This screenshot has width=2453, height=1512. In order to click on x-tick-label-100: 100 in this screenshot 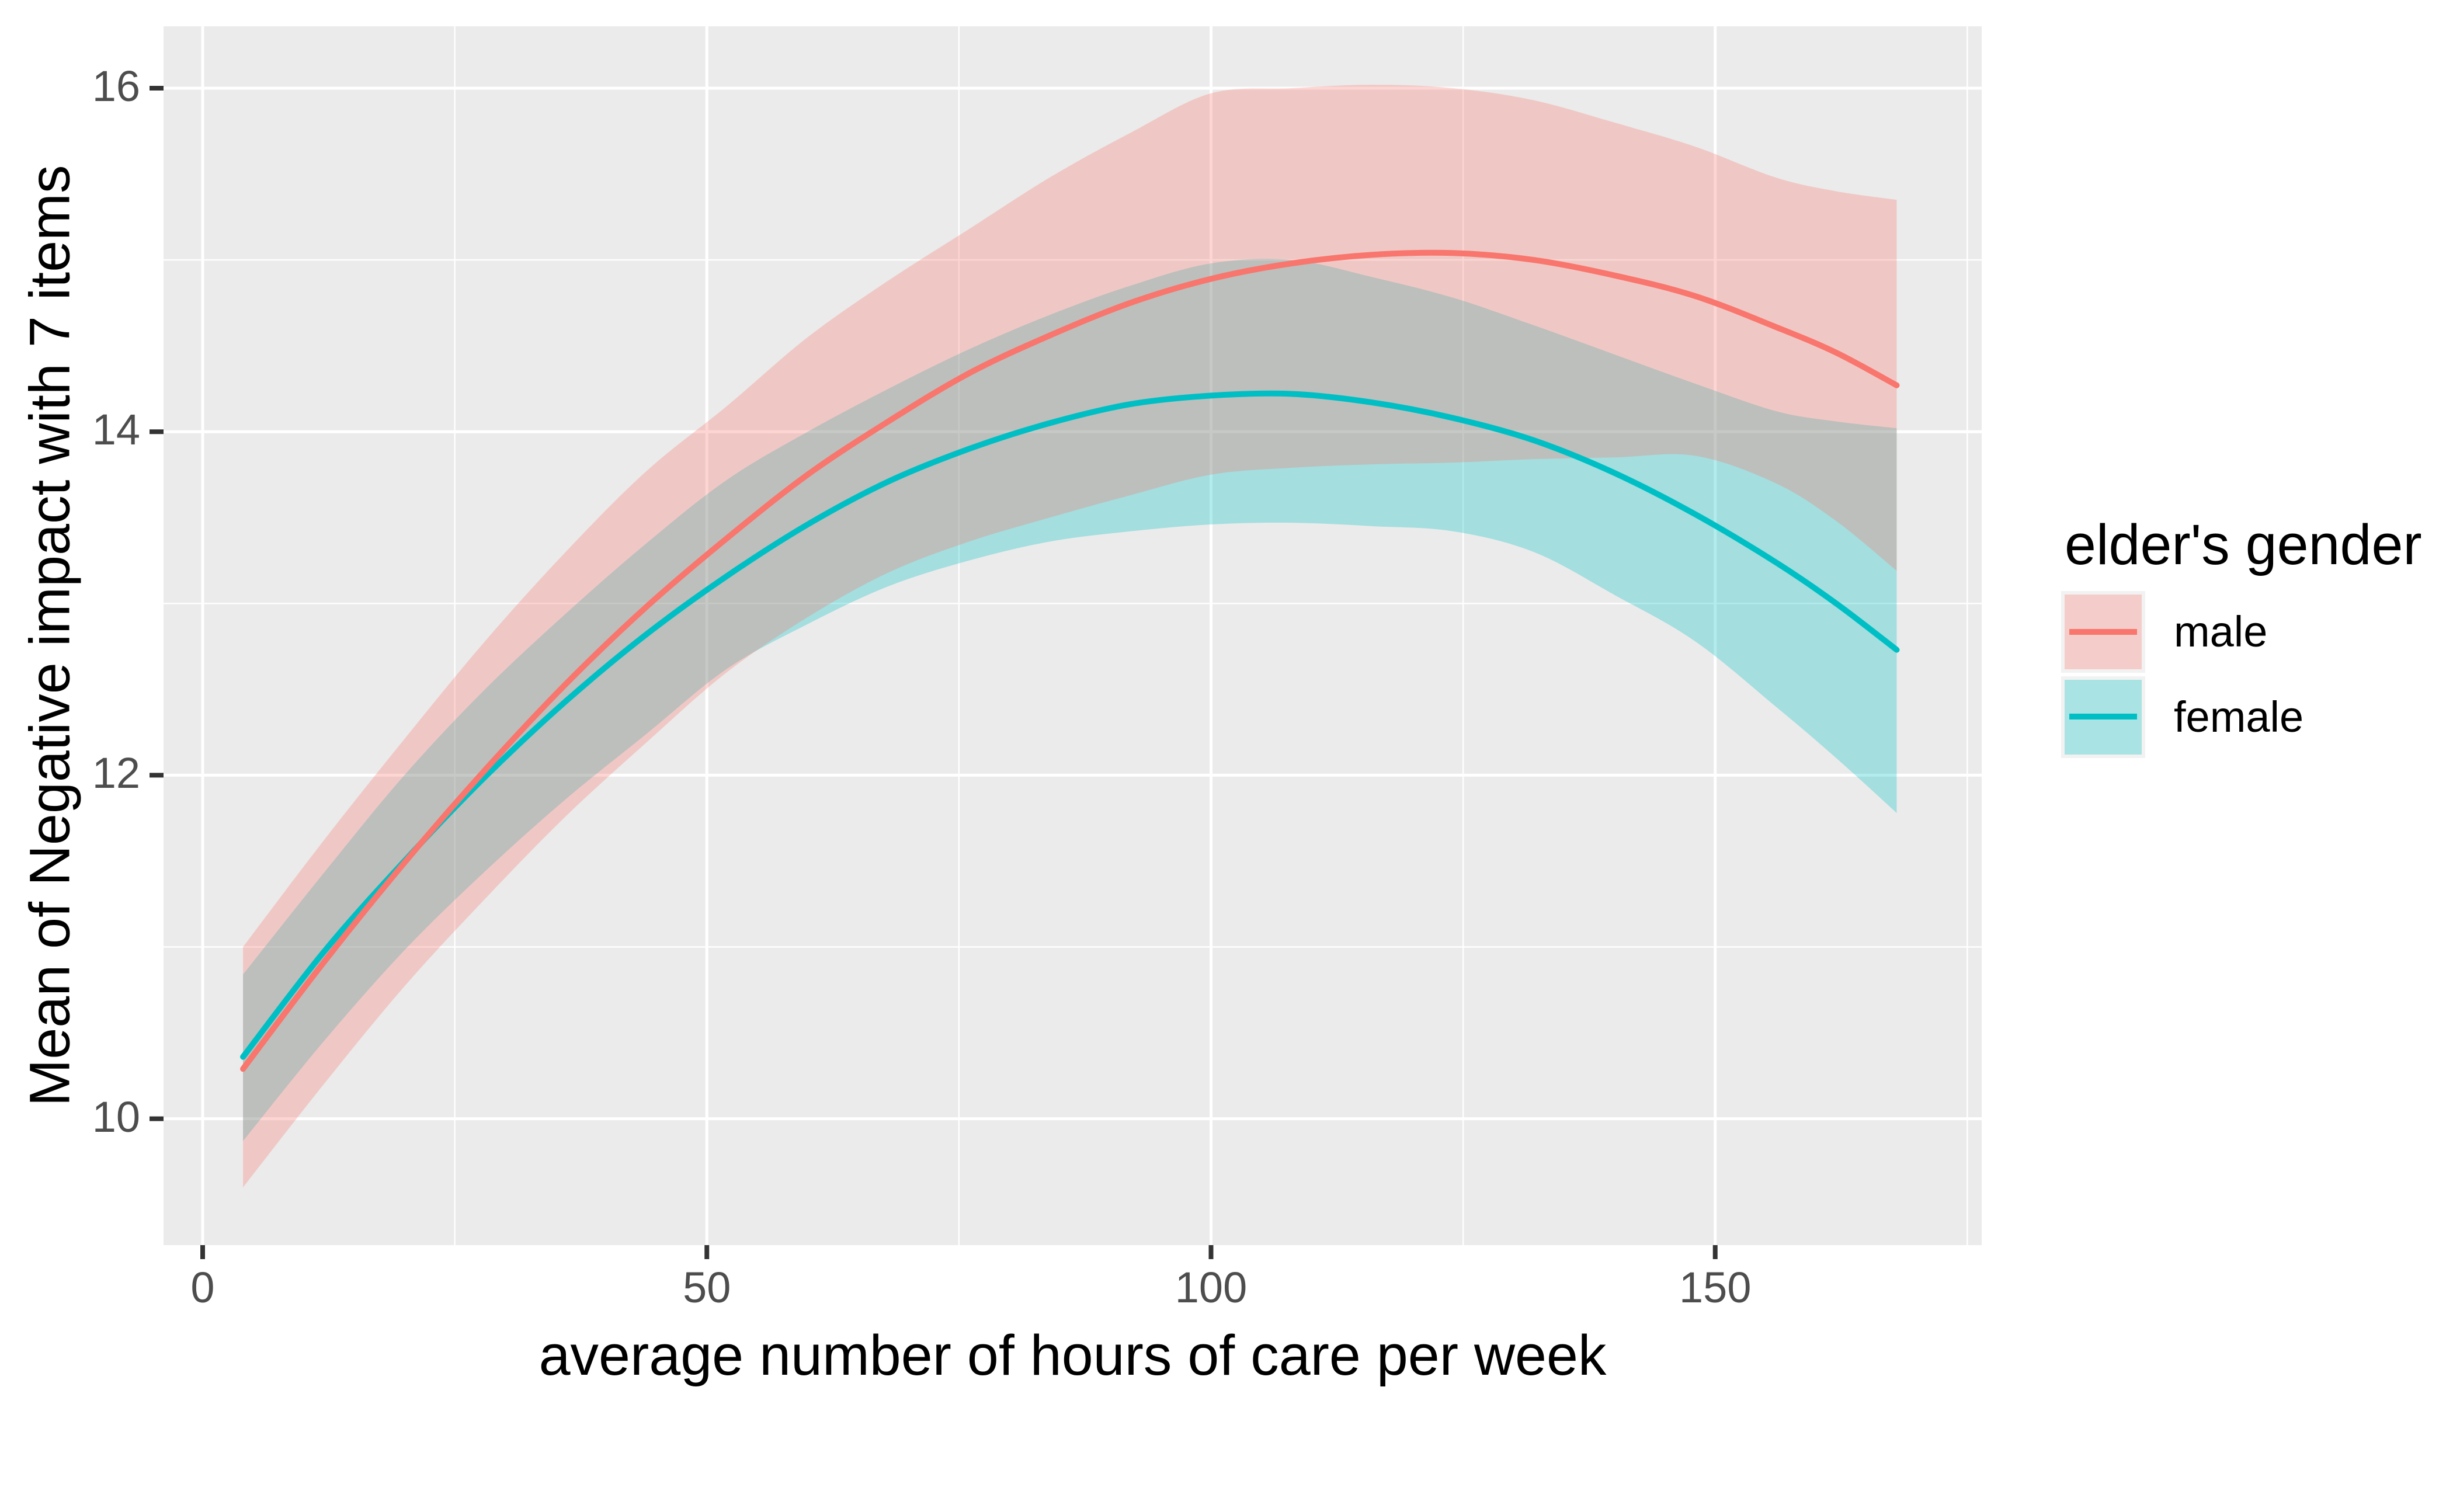, I will do `click(1211, 1287)`.